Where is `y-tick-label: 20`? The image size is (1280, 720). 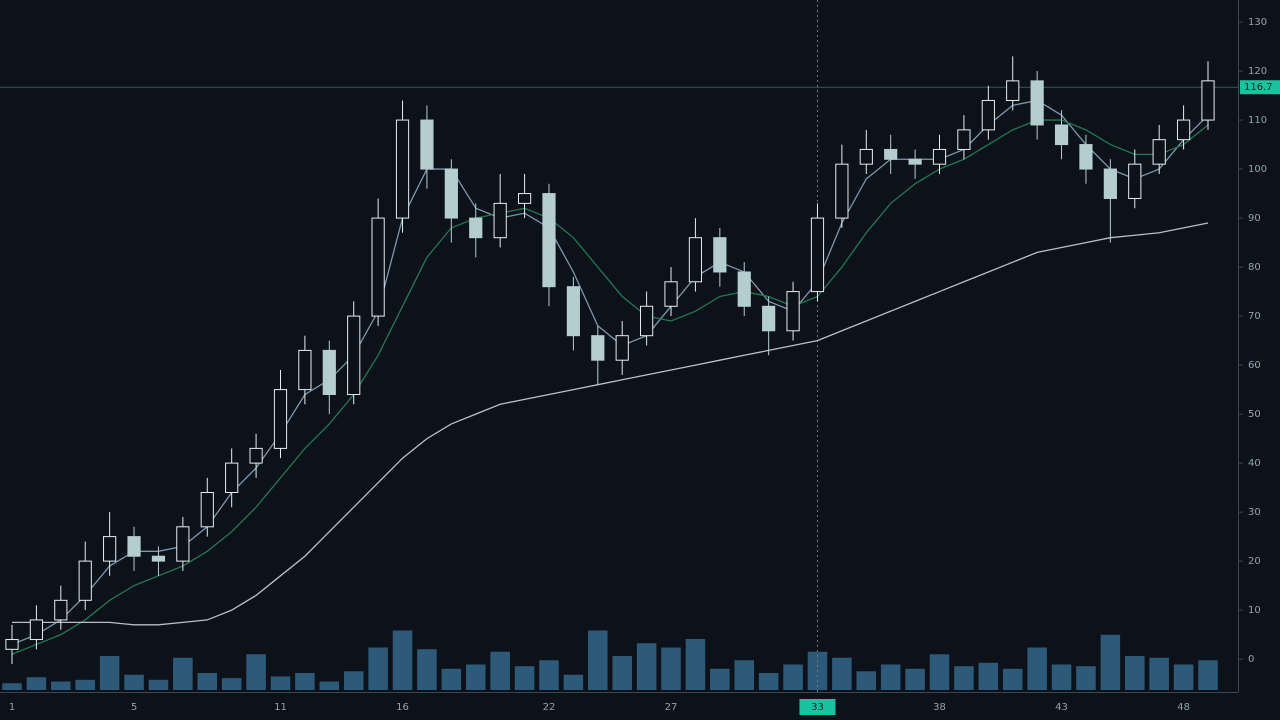 y-tick-label: 20 is located at coordinates (1254, 561).